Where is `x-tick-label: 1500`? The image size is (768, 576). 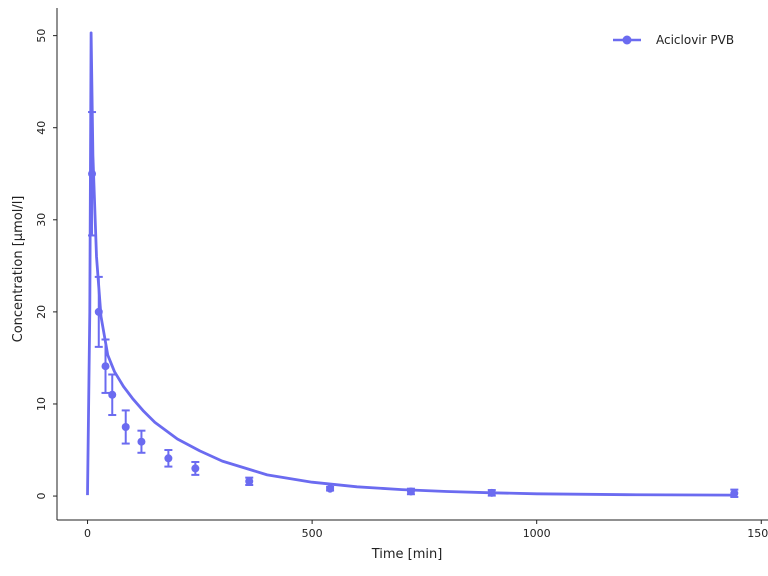
x-tick-label: 1500 is located at coordinates (757, 533).